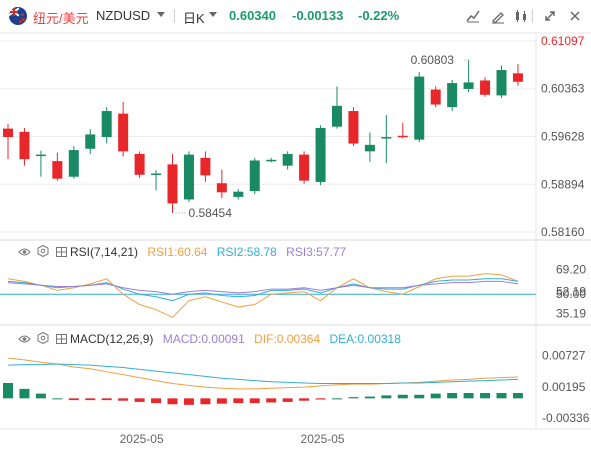  Describe the element at coordinates (246, 252) in the screenshot. I see `rsi2-value: RSI2:58.78` at that location.